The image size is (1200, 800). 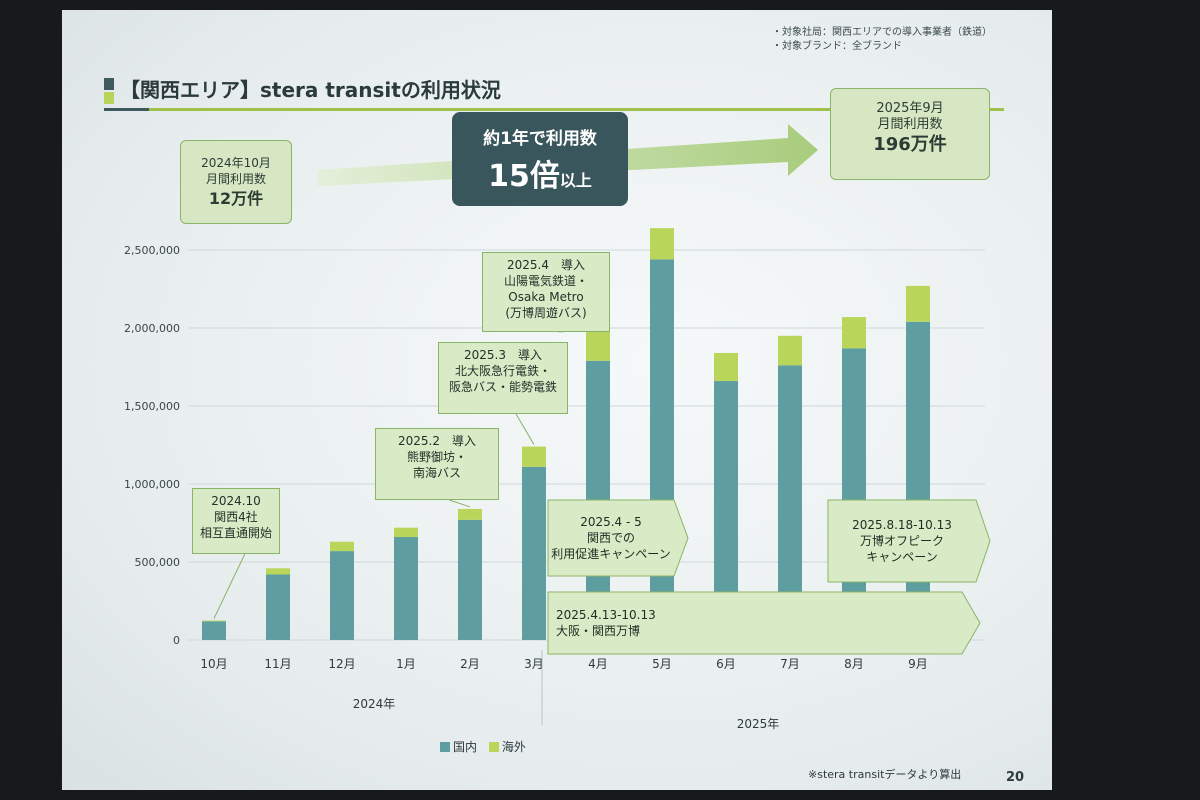 I want to click on campaign-line: 利用促進キャンペーン, so click(x=610, y=554).